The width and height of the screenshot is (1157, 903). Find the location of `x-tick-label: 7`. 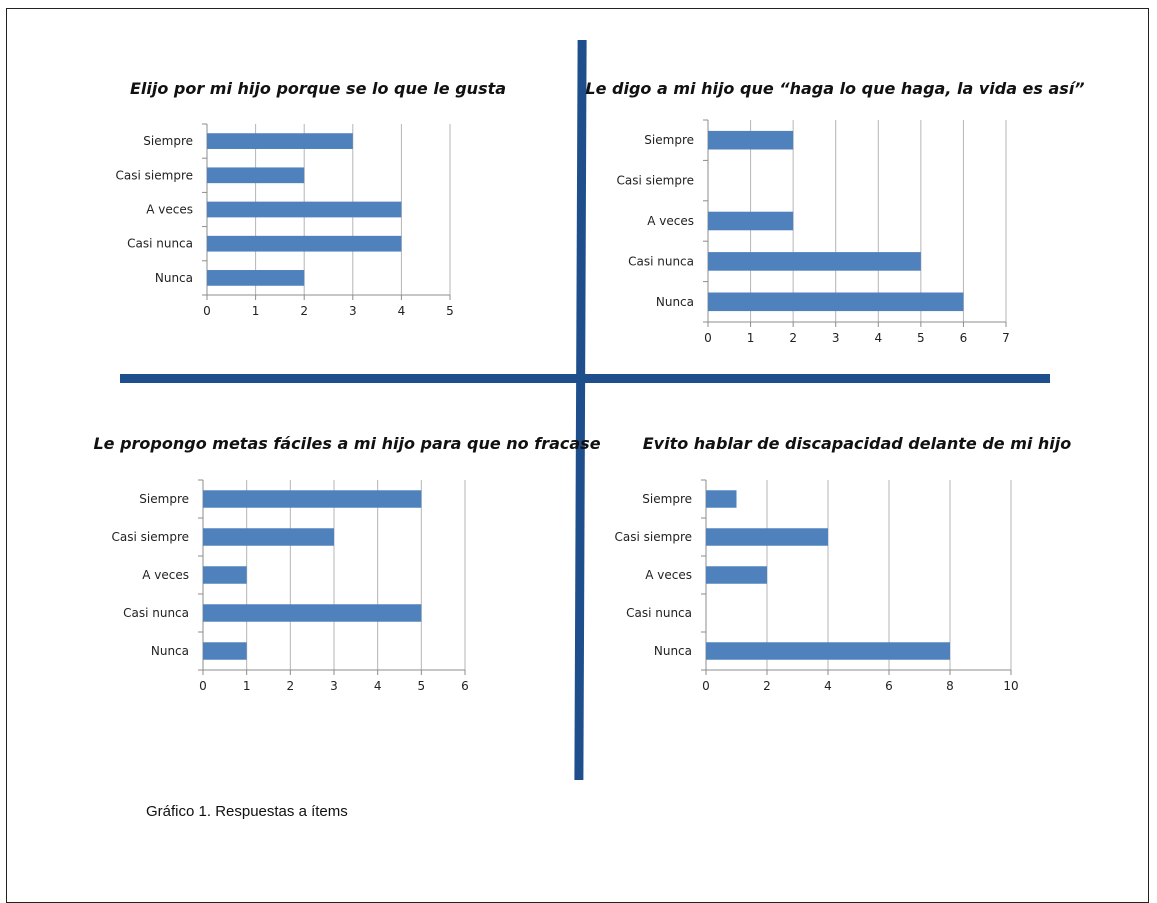

x-tick-label: 7 is located at coordinates (1006, 338).